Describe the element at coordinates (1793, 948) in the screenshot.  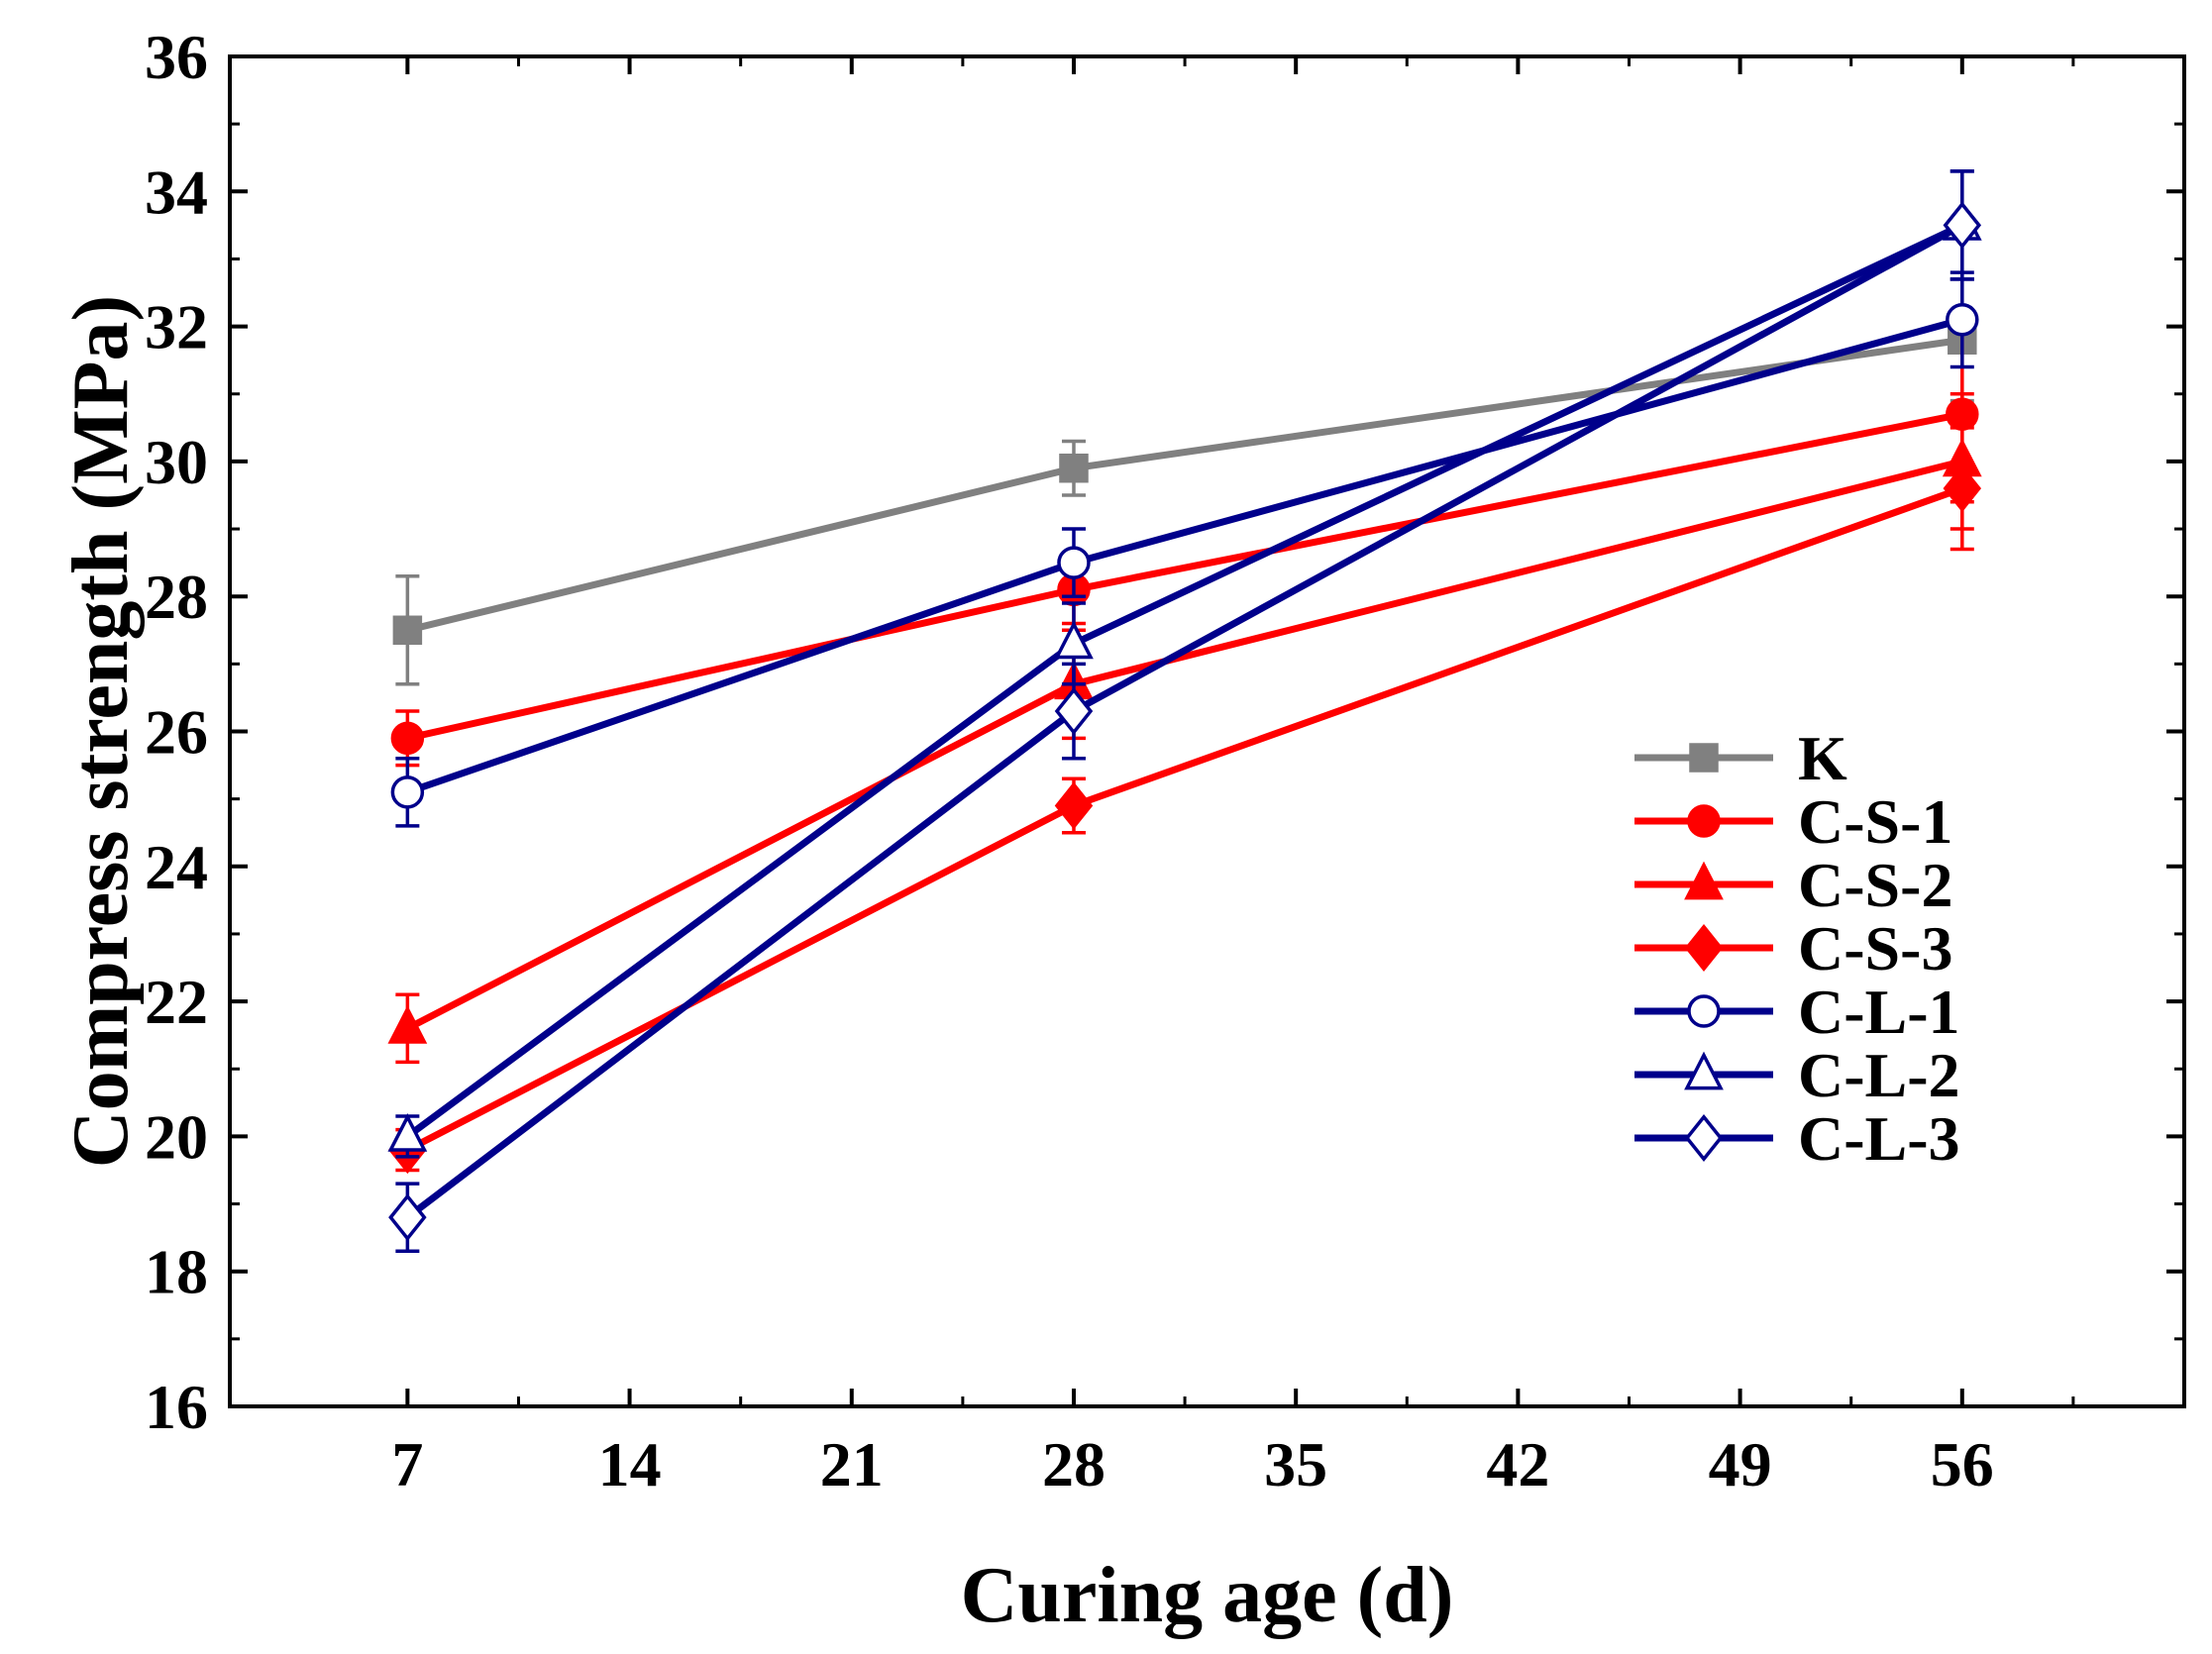
I see `legend-item-c-s-3: C-S-3` at that location.